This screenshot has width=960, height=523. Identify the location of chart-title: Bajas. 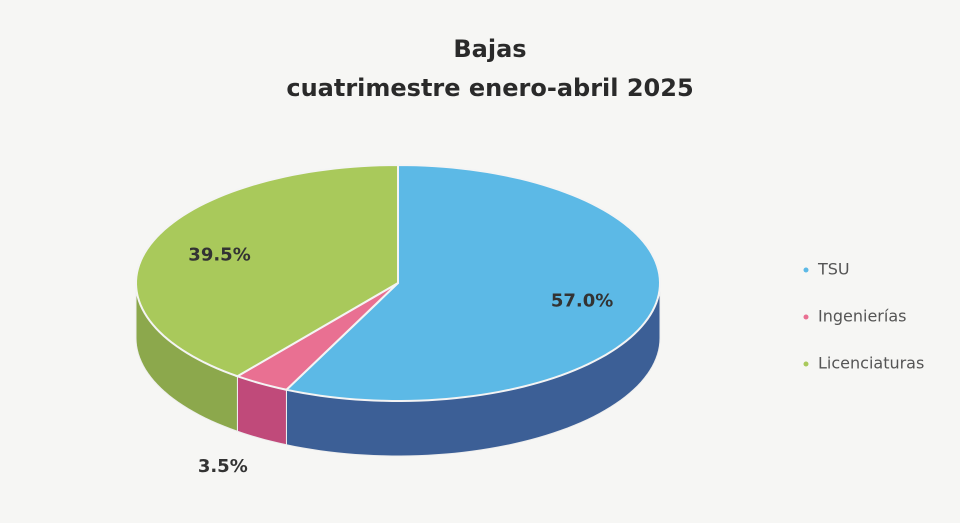
(489, 49).